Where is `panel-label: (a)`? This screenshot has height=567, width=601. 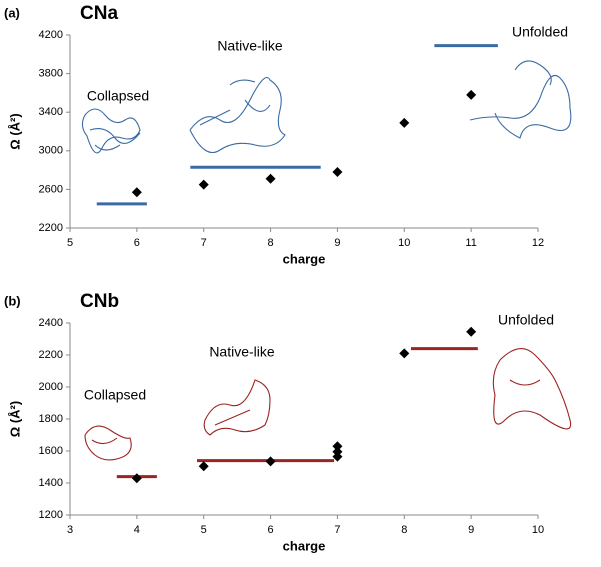 panel-label: (a) is located at coordinates (12, 12).